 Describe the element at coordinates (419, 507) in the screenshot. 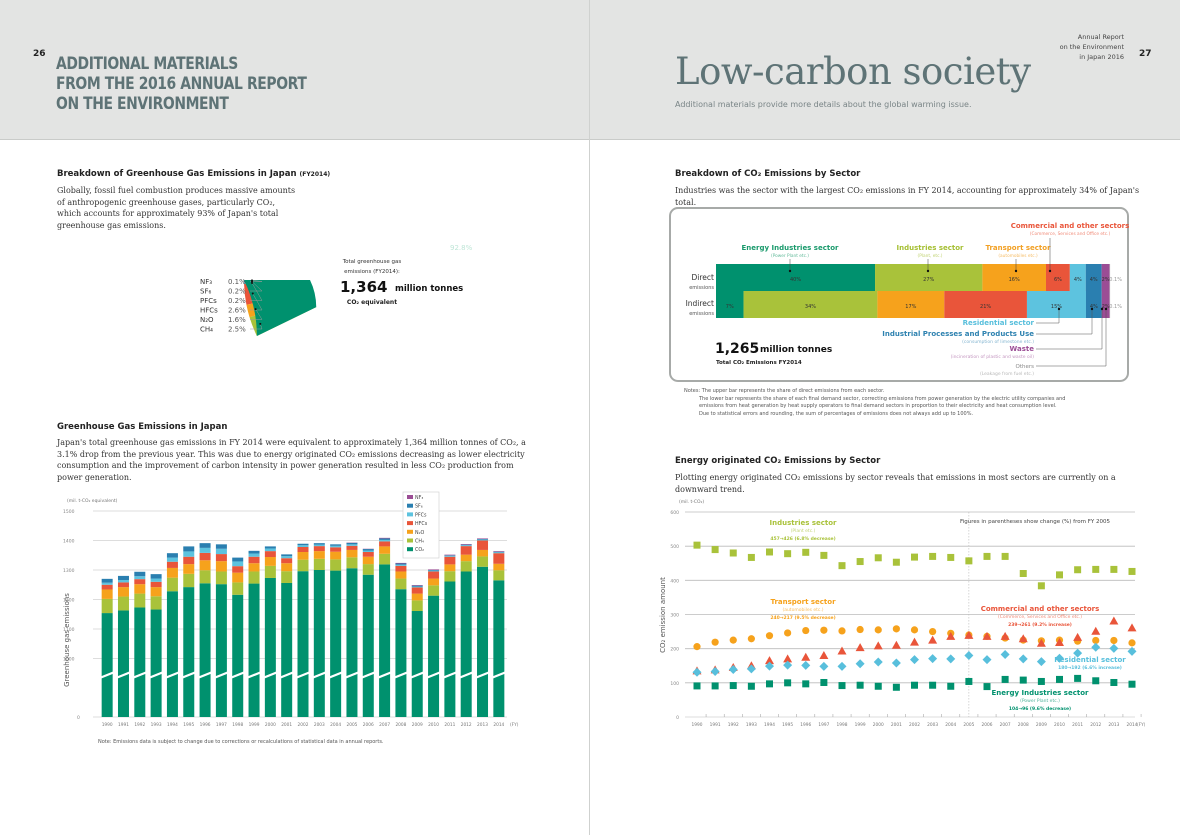

I see `legend-label: SF₆` at that location.